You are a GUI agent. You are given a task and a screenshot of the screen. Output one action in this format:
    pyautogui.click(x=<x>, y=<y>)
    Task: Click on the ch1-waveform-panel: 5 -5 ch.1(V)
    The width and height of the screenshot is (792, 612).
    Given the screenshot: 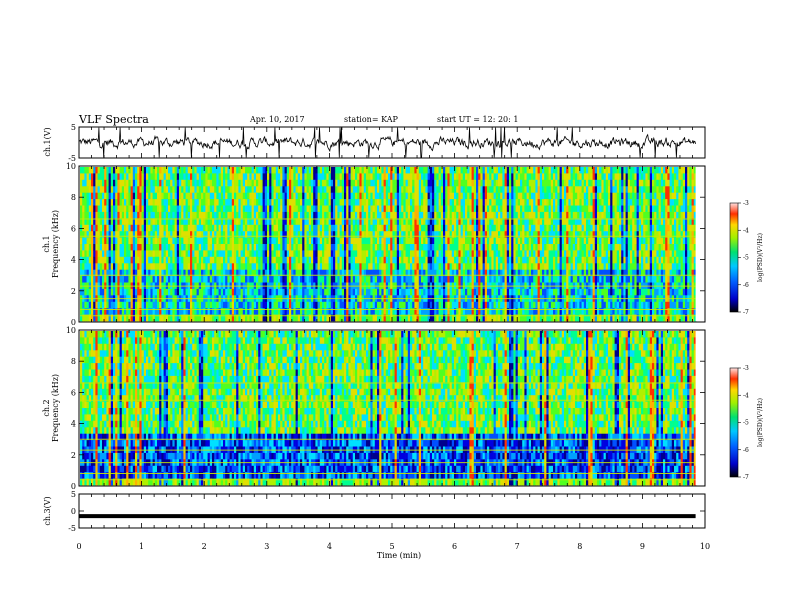 What is the action you would take?
    pyautogui.click(x=374, y=143)
    